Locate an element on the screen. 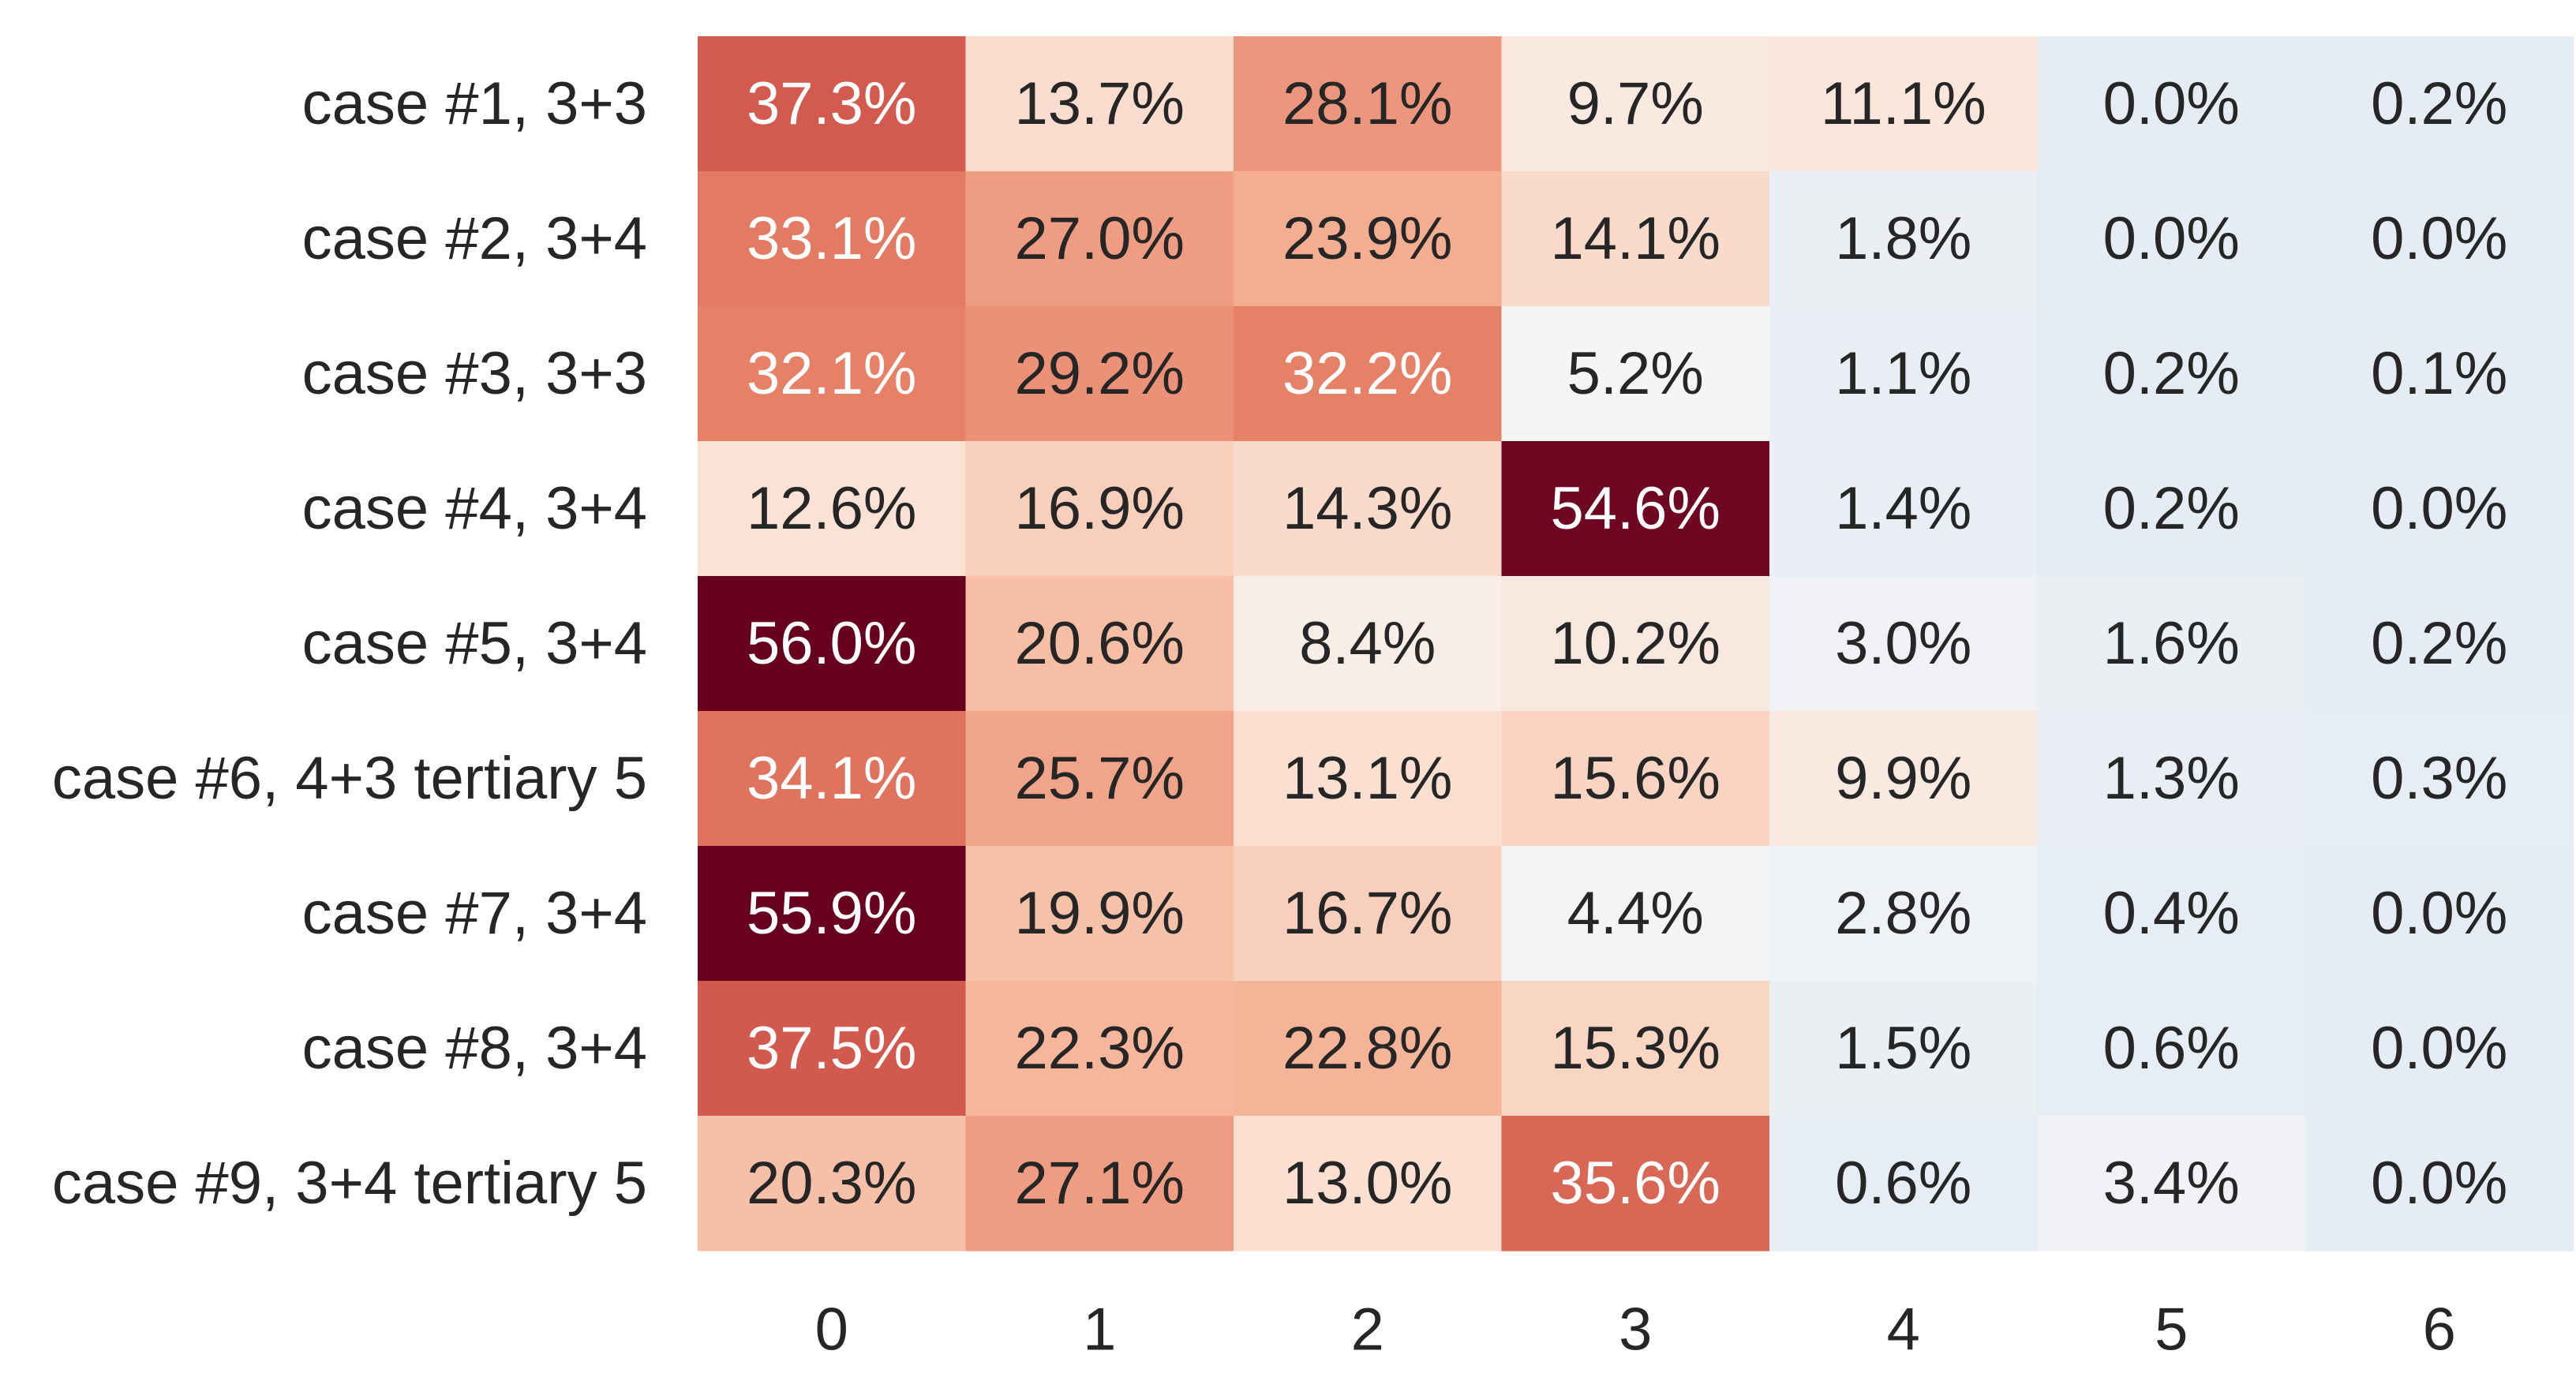  heatmap-cell-label: 1.1% is located at coordinates (1903, 373).